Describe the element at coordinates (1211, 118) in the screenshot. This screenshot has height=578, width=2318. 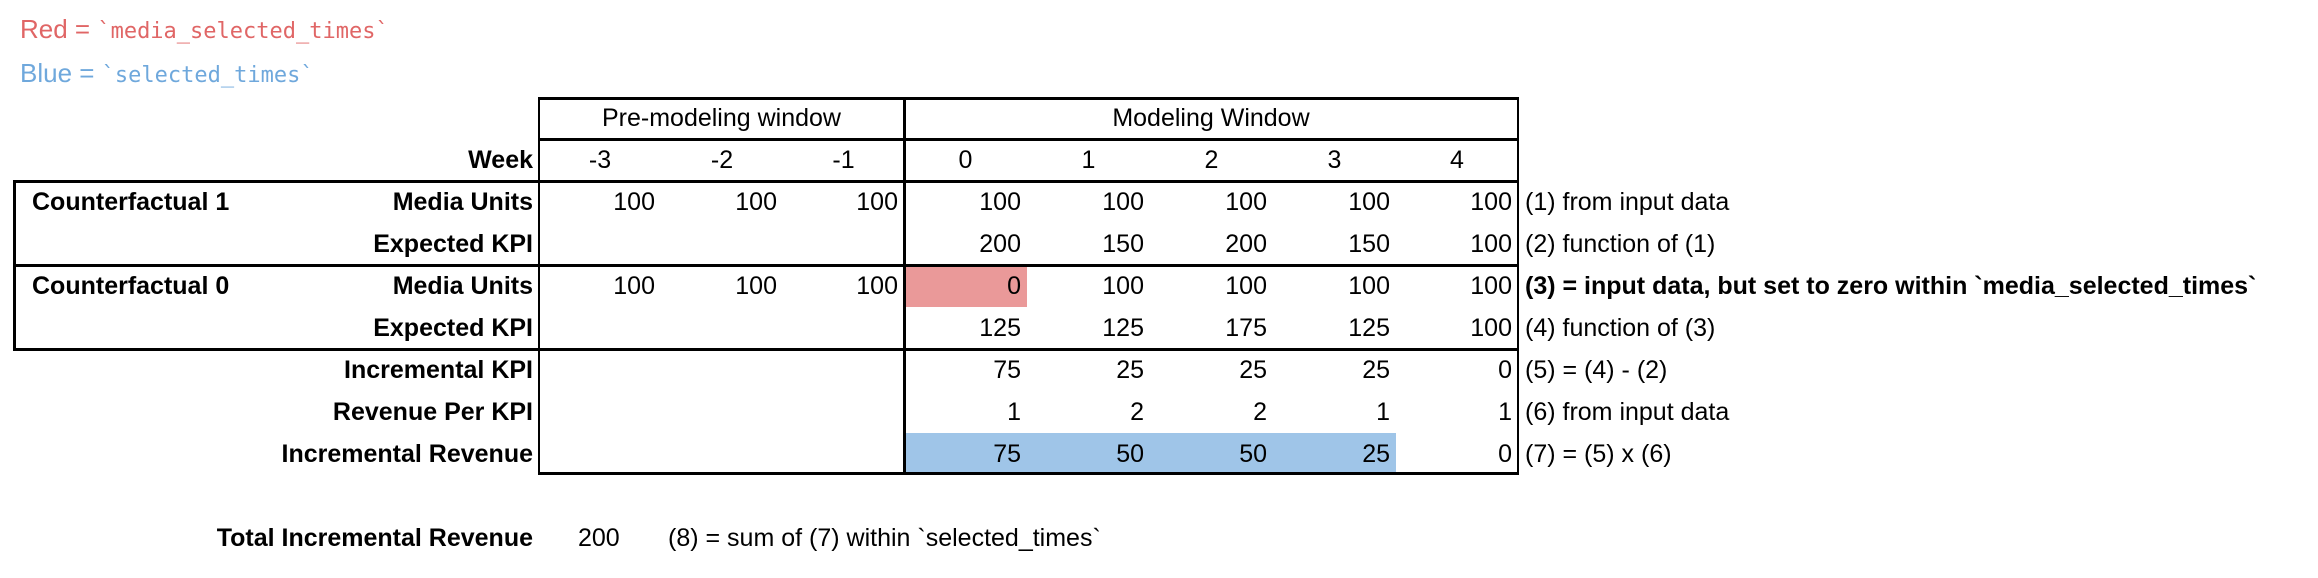
I see `modeling-window-header: Modeling Window` at that location.